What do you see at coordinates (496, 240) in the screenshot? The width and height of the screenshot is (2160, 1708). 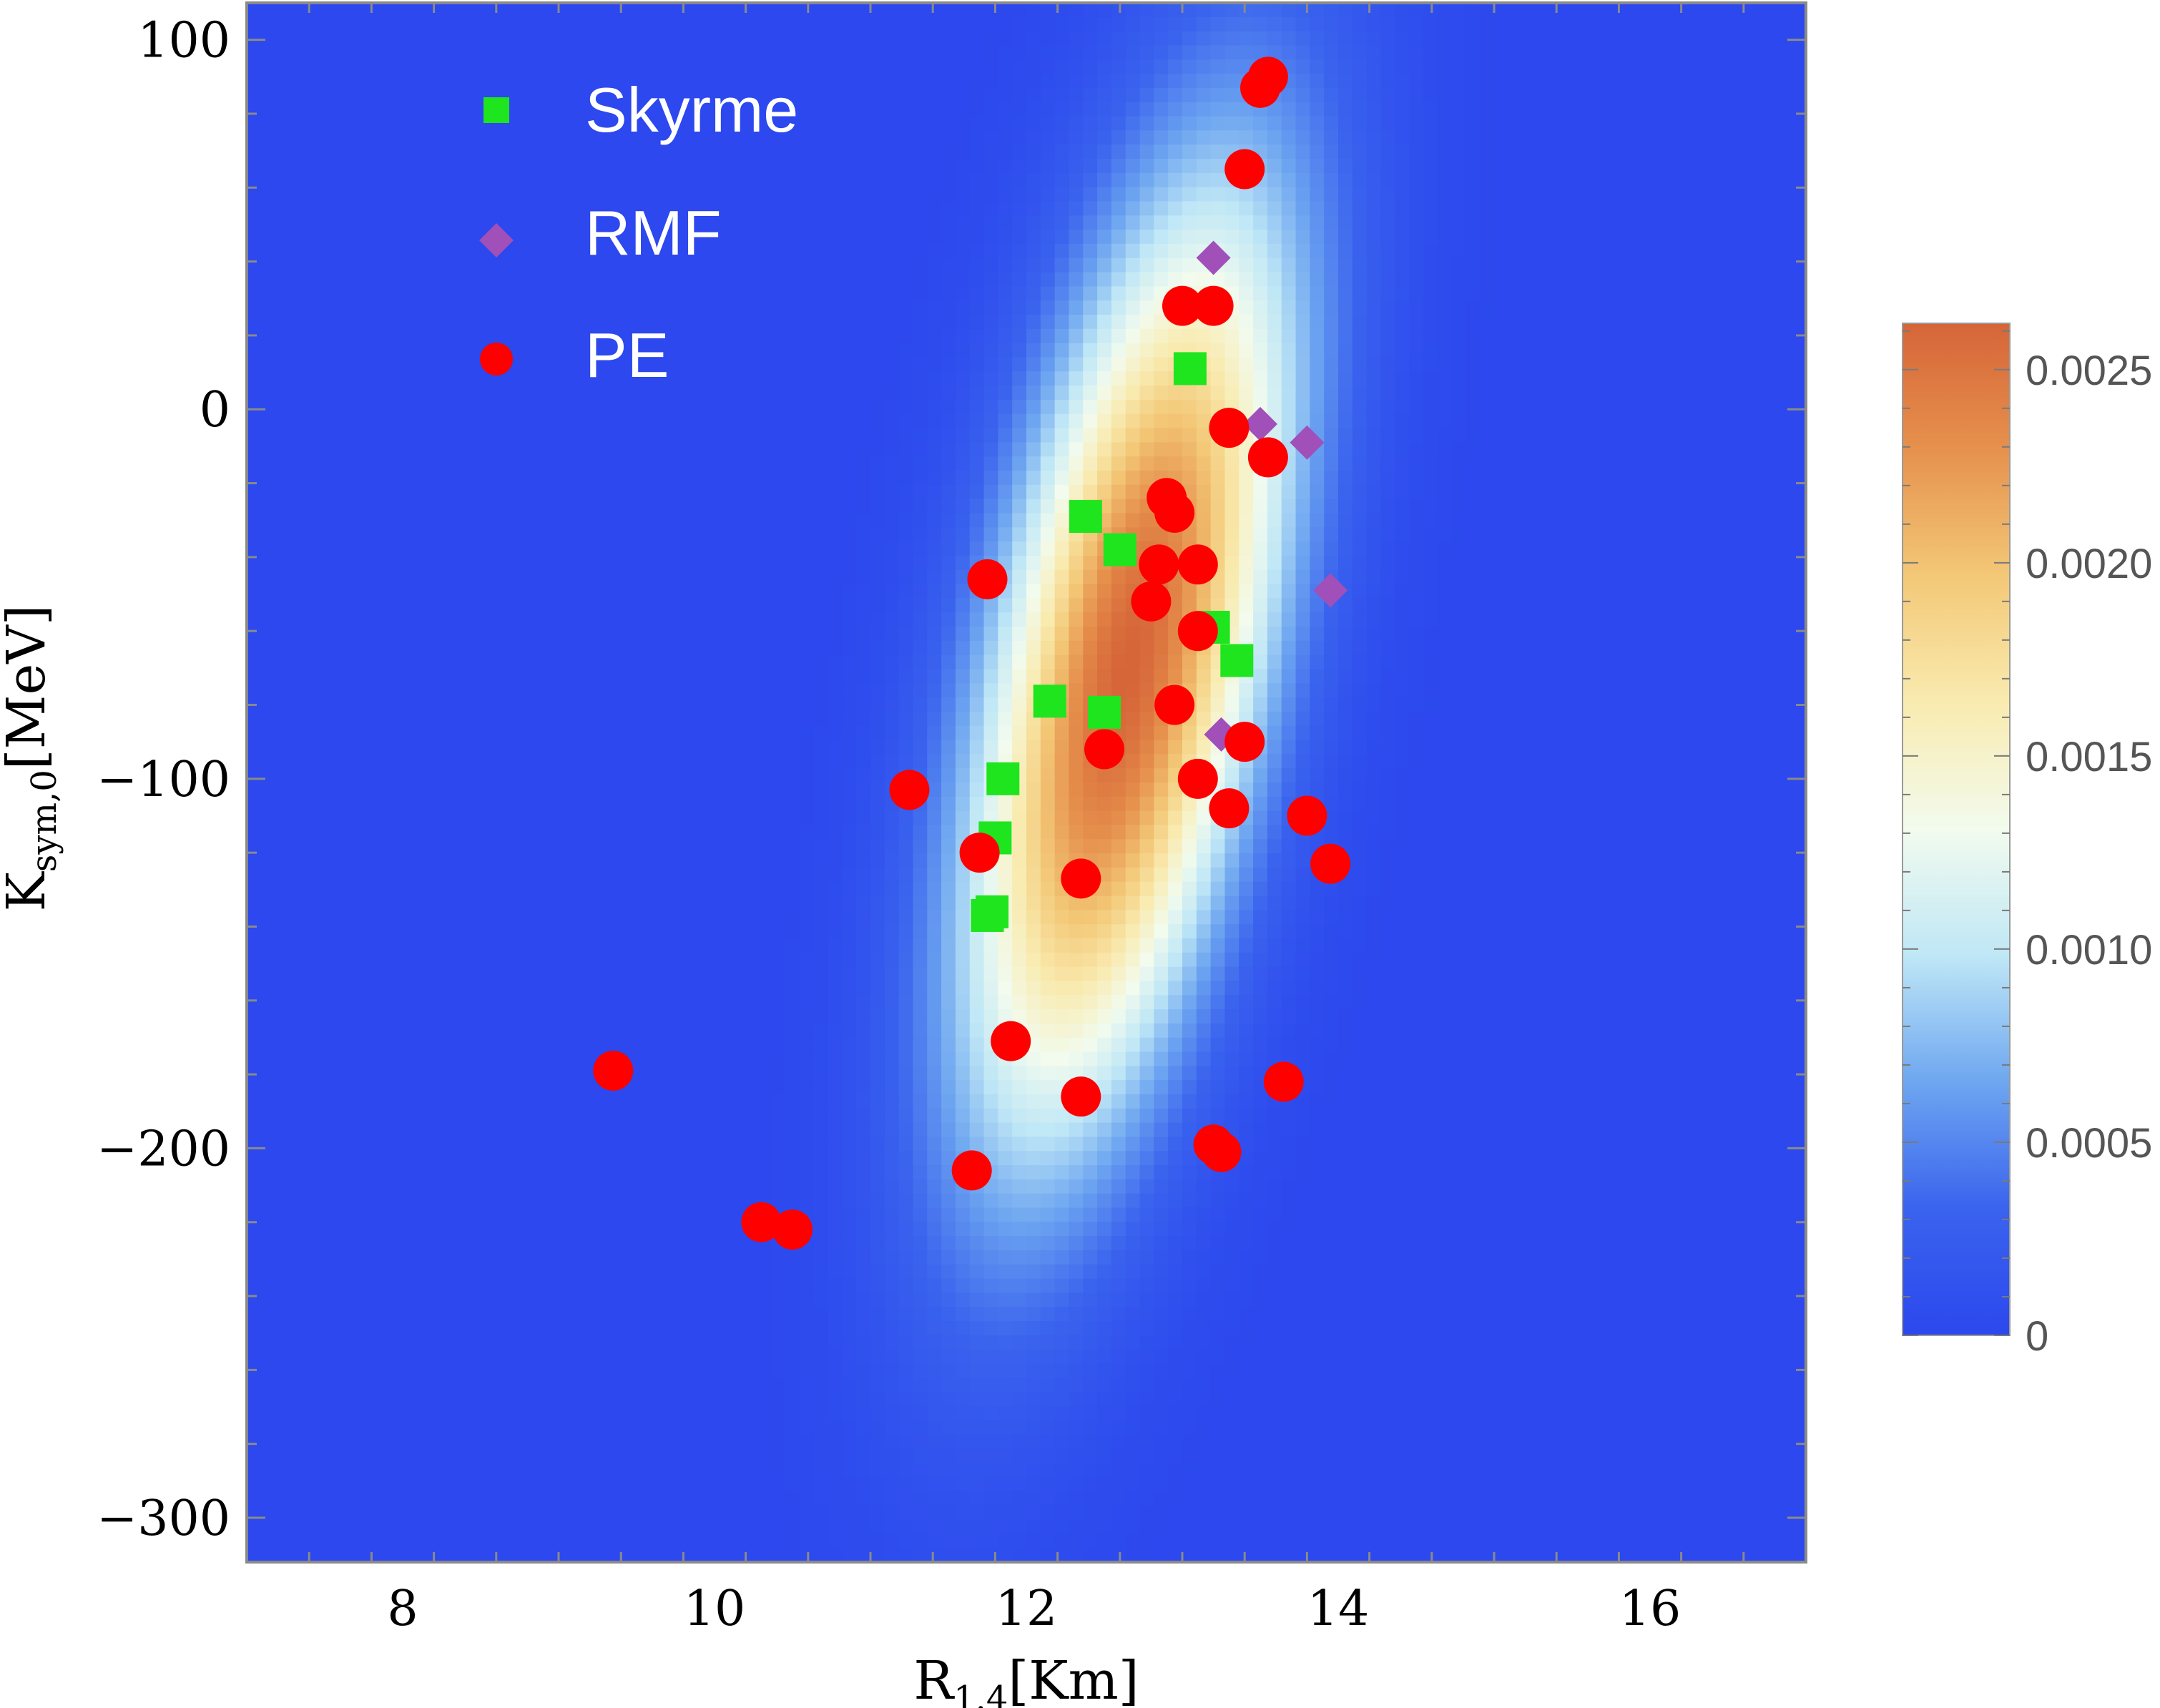 I see `legend-marker-rmf` at bounding box center [496, 240].